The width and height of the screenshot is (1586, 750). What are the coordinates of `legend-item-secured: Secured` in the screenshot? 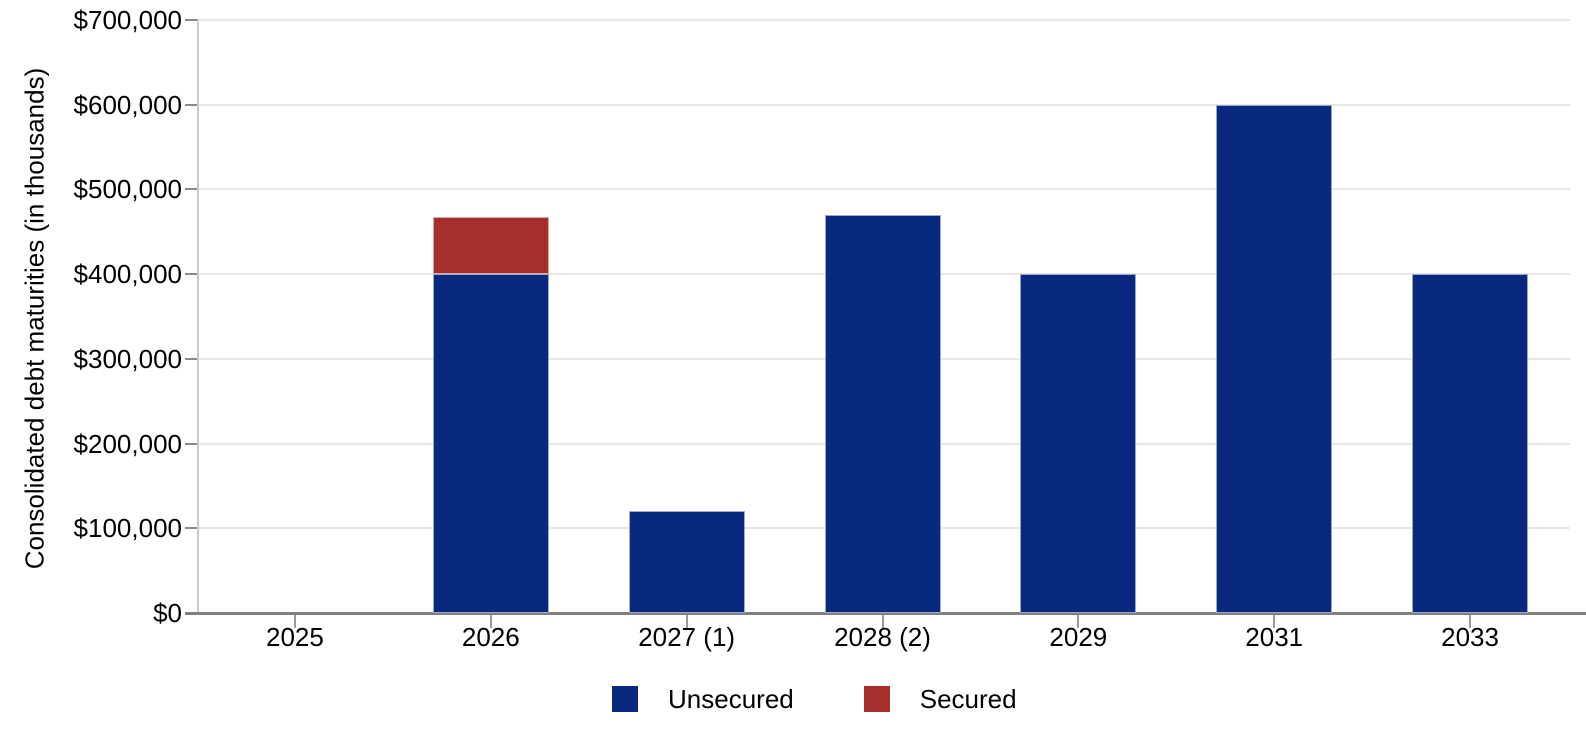 It's located at (940, 699).